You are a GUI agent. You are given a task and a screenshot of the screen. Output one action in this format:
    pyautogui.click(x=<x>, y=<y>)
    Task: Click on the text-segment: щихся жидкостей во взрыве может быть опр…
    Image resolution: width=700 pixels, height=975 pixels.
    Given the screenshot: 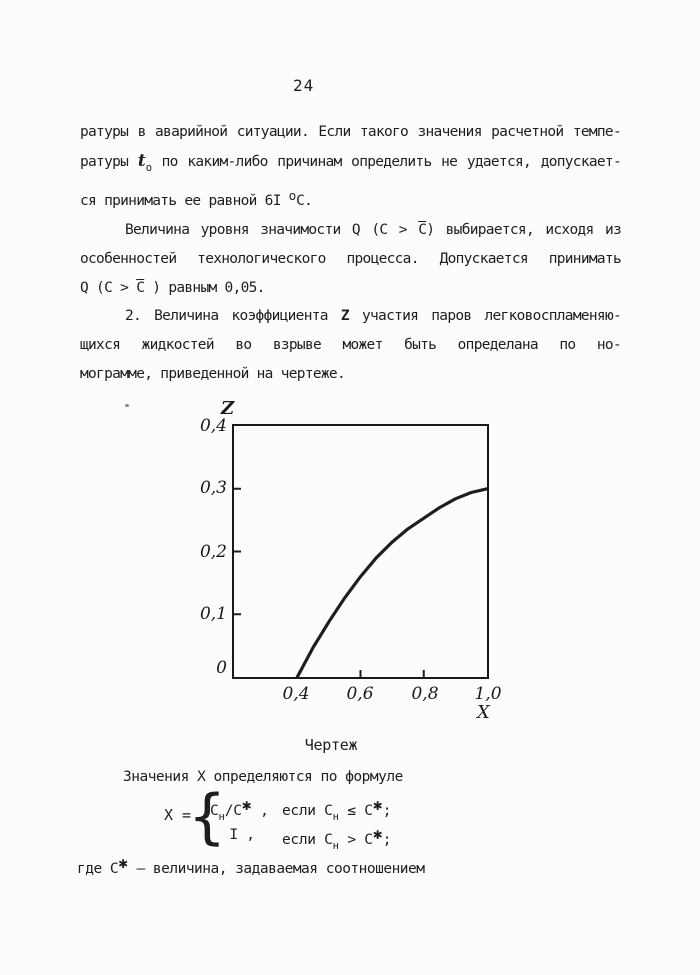 What is the action you would take?
    pyautogui.click(x=351, y=344)
    